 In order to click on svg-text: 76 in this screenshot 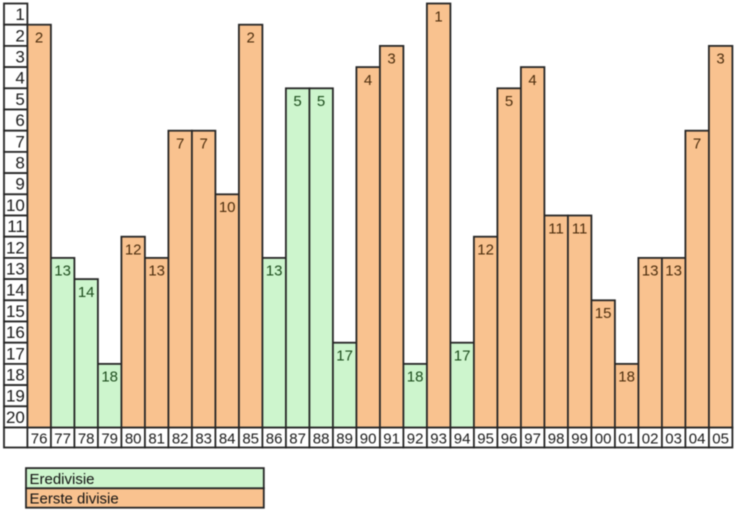, I will do `click(39, 439)`.